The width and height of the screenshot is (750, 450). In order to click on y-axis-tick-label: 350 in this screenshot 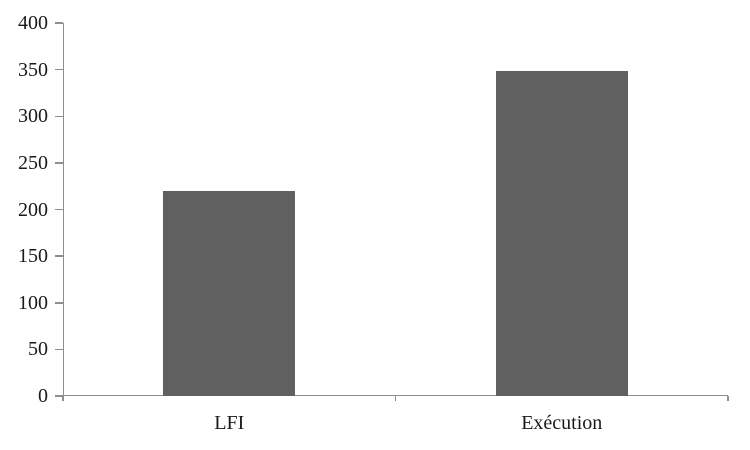, I will do `click(33, 69)`.